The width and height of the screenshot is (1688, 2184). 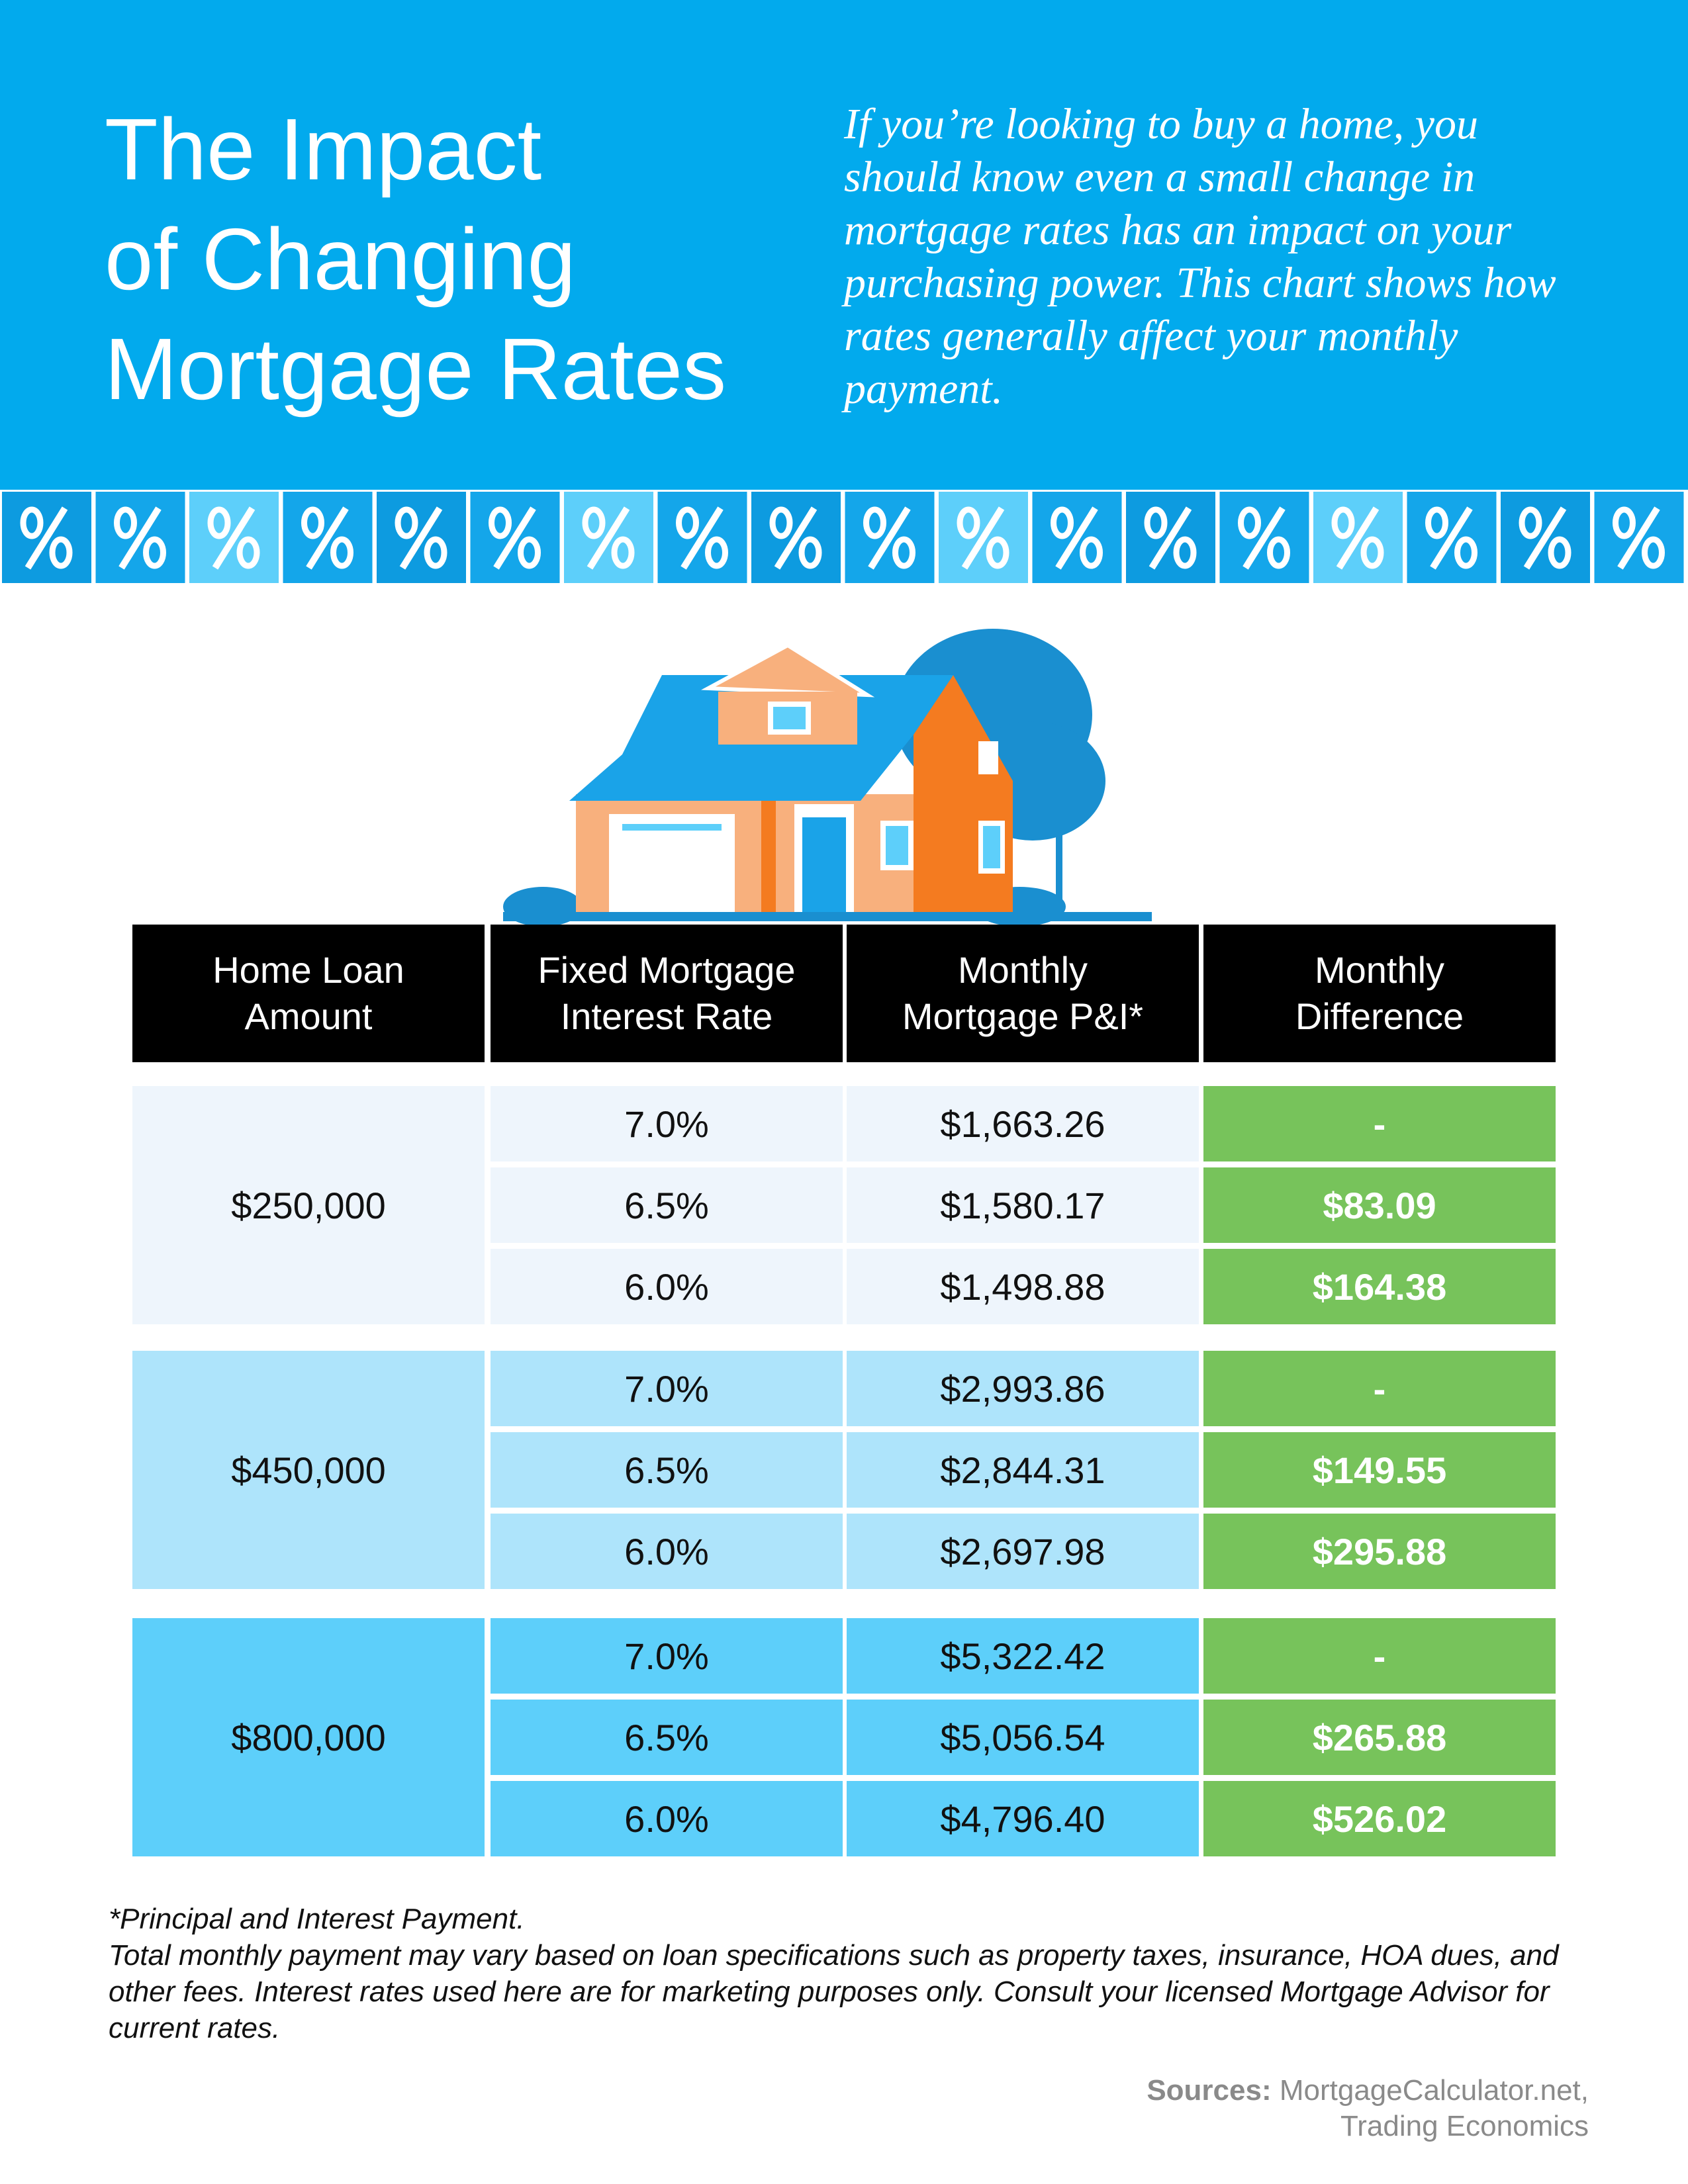 What do you see at coordinates (1023, 994) in the screenshot?
I see `header-cell: Monthly Mortgage P&I*` at bounding box center [1023, 994].